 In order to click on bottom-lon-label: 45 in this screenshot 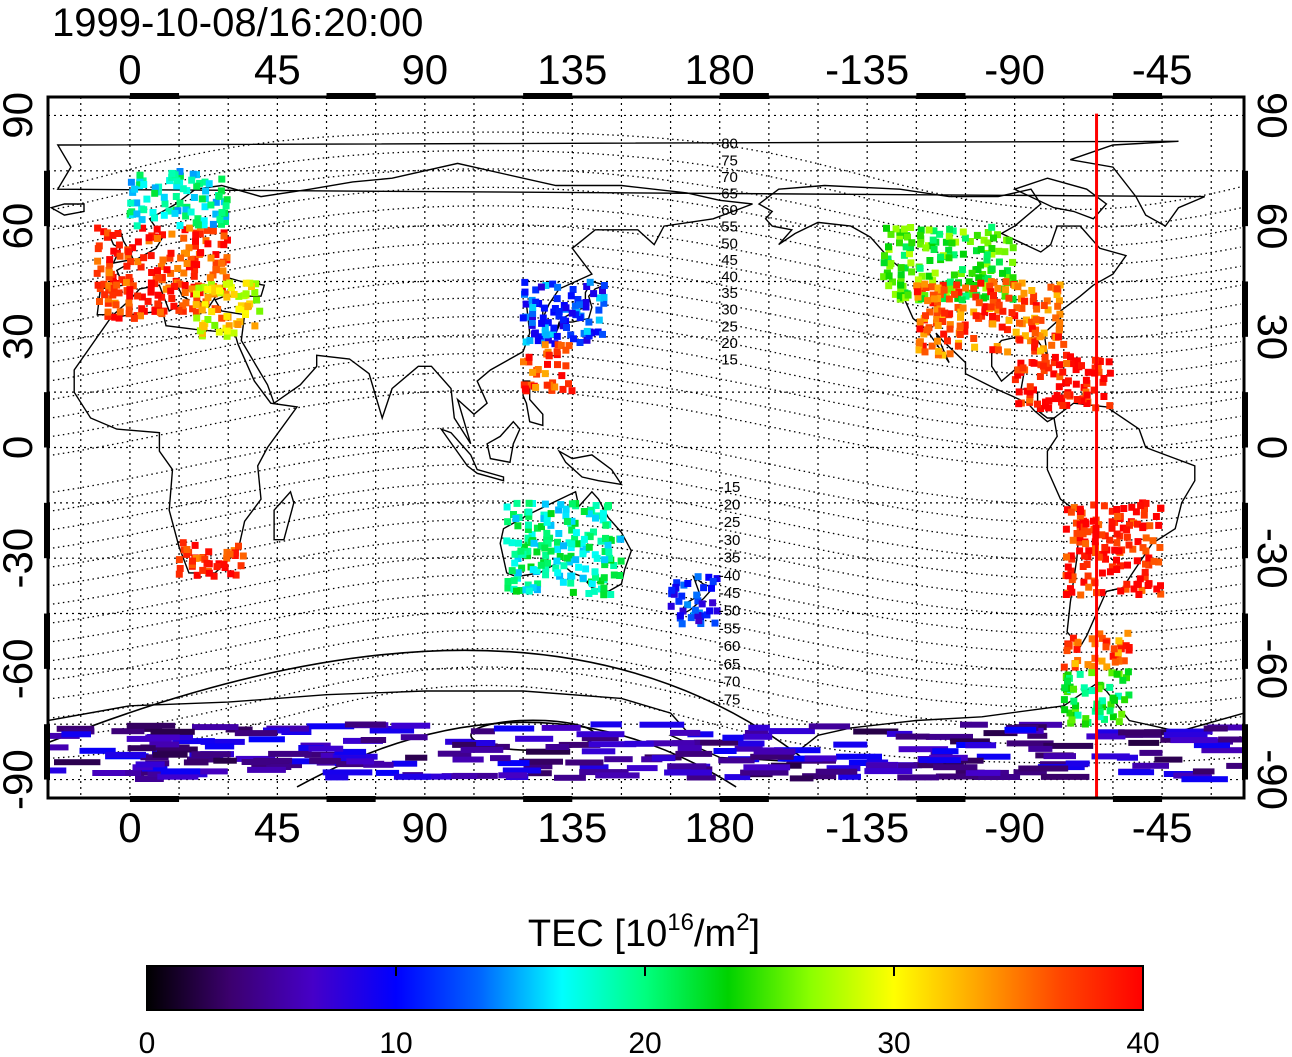, I will do `click(277, 827)`.